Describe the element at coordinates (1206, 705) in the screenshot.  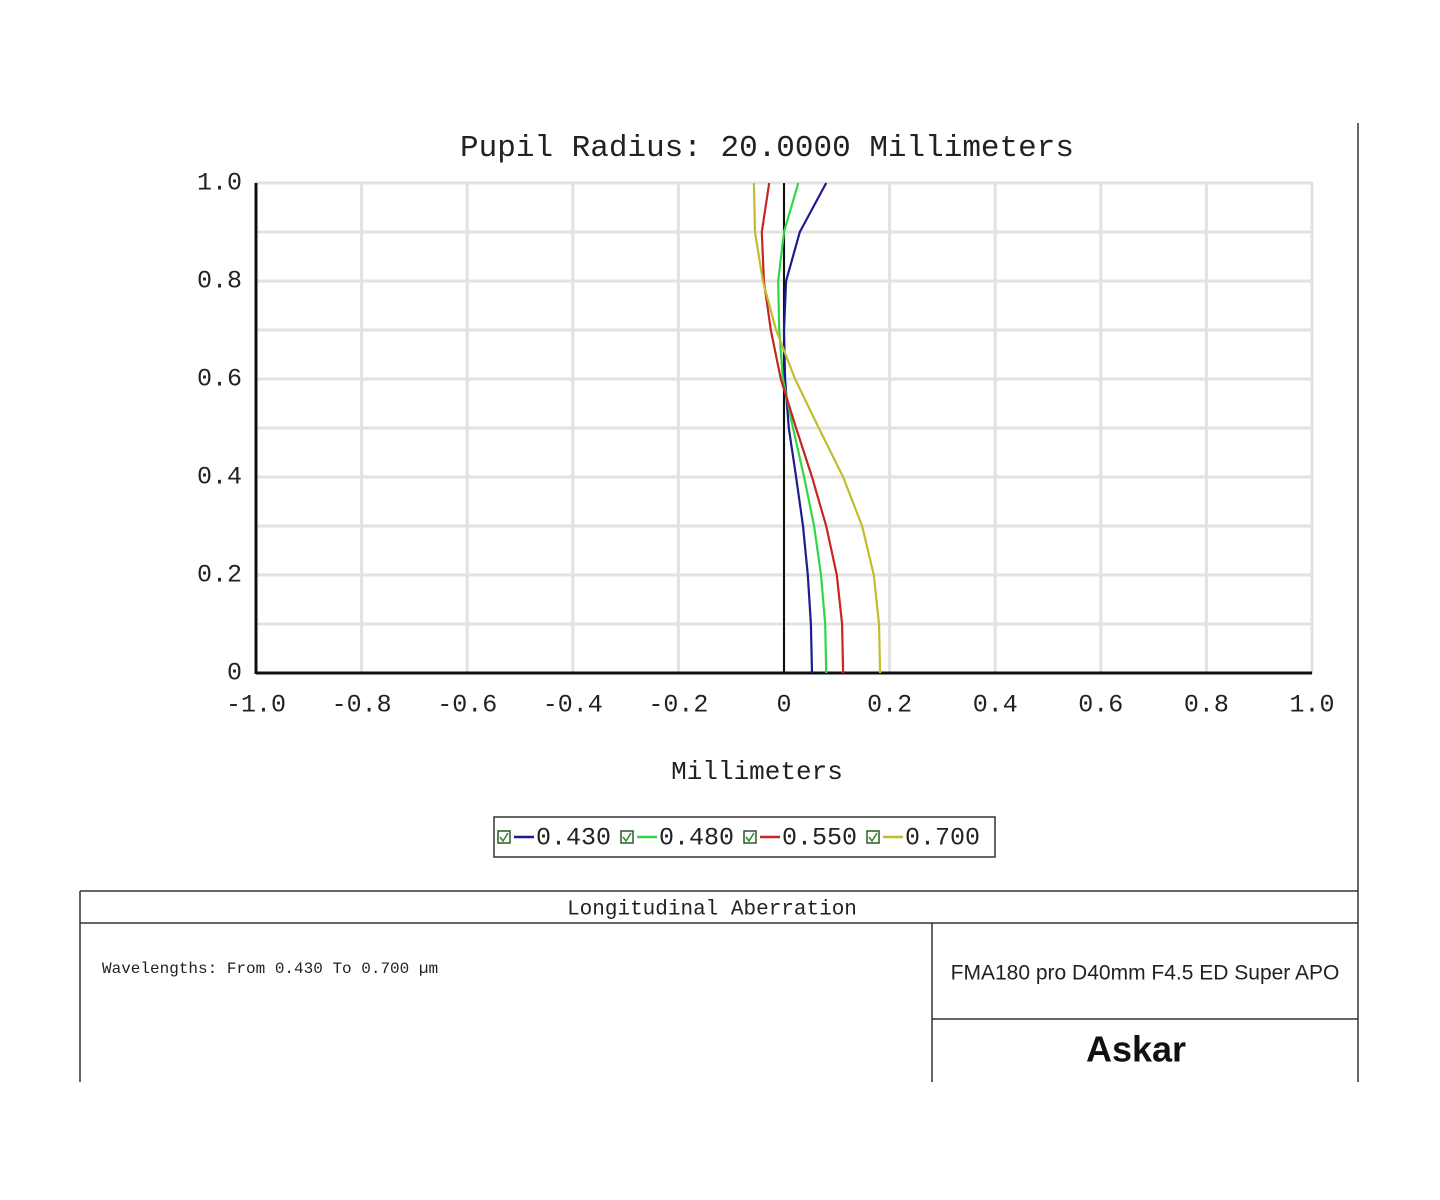
I see `x-tick-label: 0.8` at that location.